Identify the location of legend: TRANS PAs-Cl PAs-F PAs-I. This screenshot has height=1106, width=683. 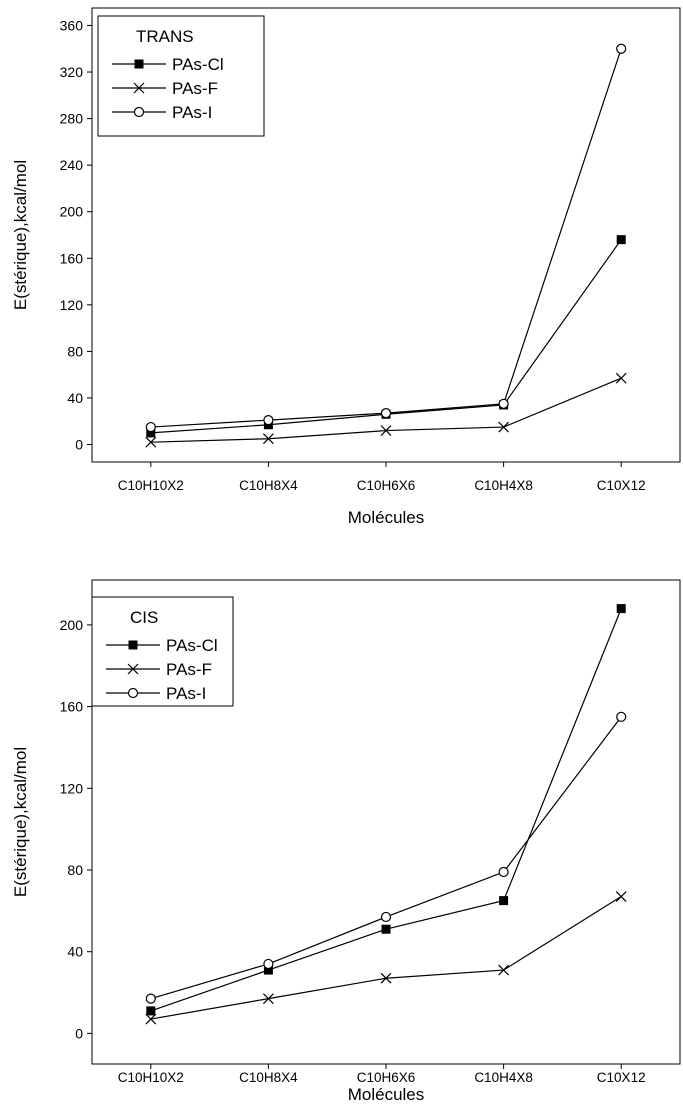
(181, 76).